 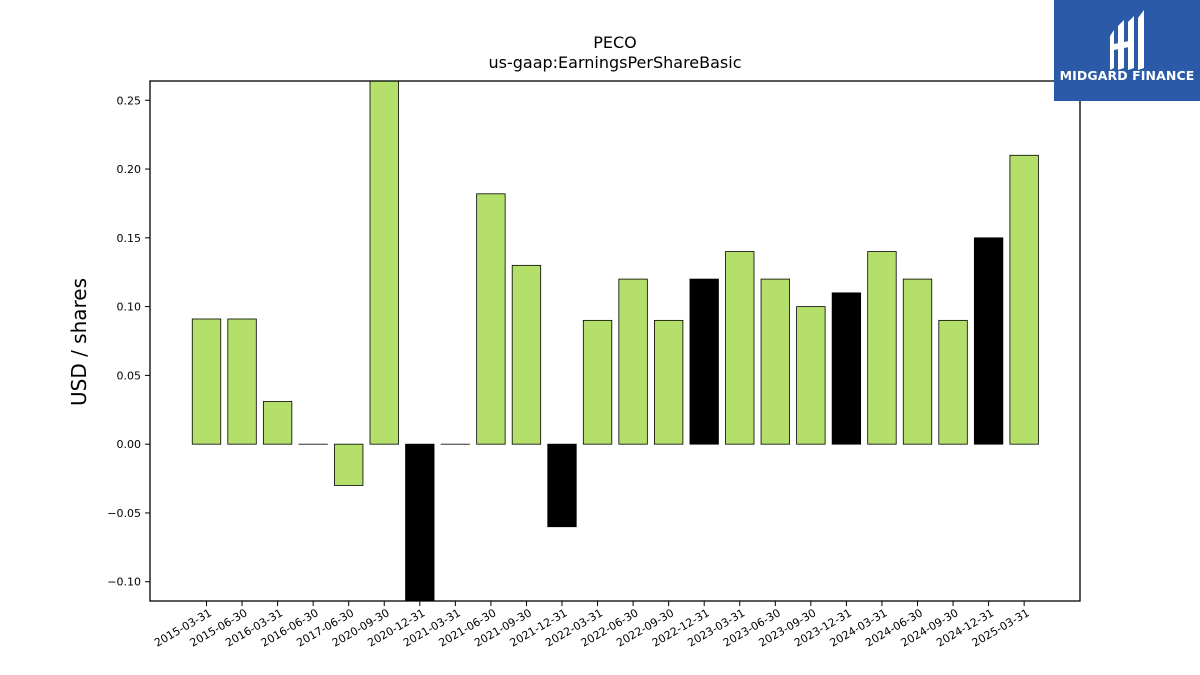 What do you see at coordinates (129, 169) in the screenshot?
I see `y-tick-label: 0.20` at bounding box center [129, 169].